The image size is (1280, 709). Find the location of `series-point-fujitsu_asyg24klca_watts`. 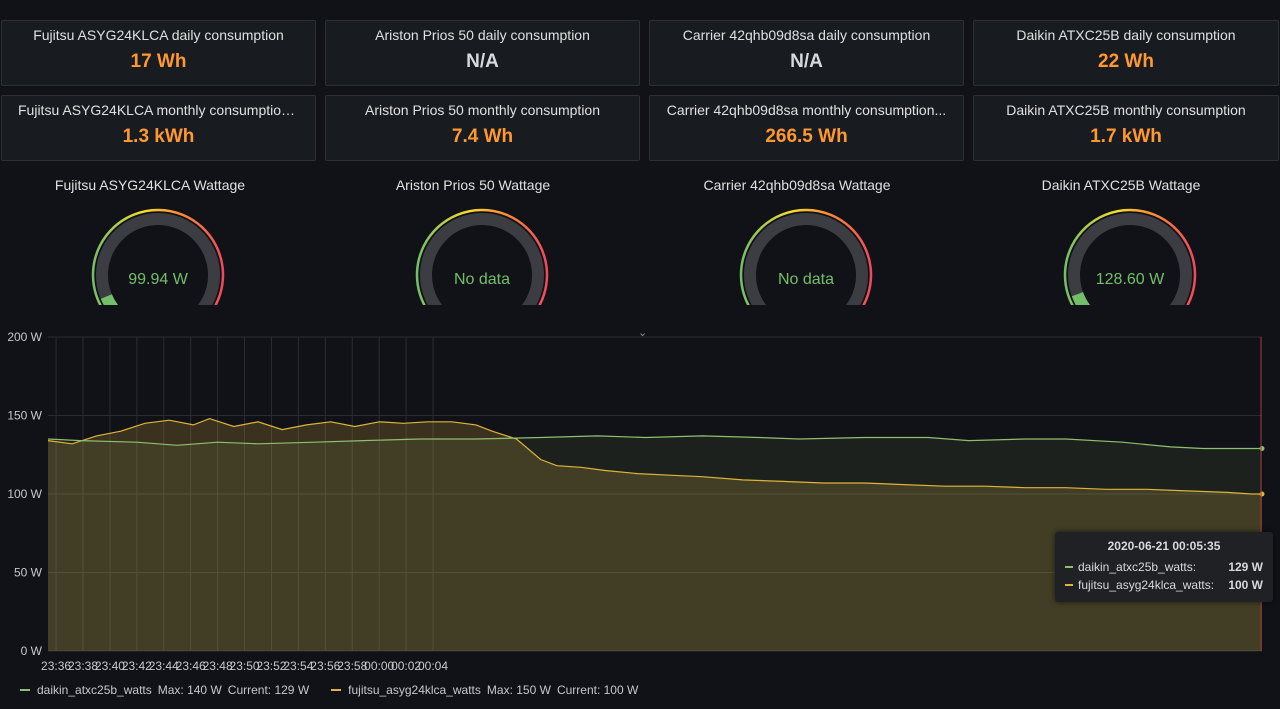

series-point-fujitsu_asyg24klca_watts is located at coordinates (1262, 494).